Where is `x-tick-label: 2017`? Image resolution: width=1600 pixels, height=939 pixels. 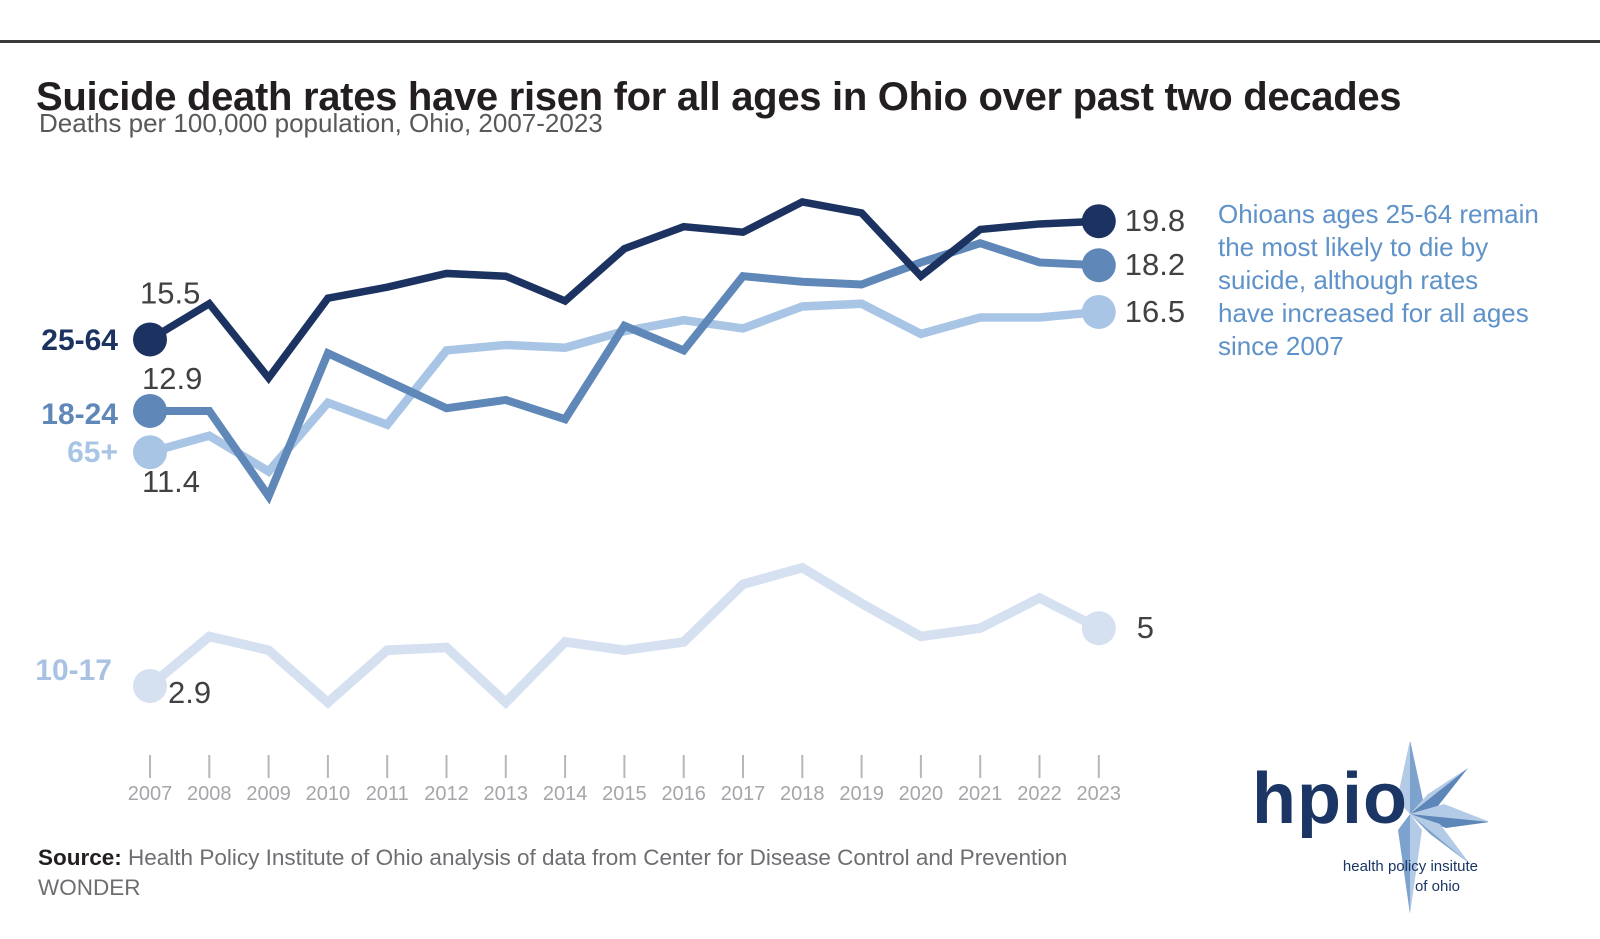 x-tick-label: 2017 is located at coordinates (743, 794).